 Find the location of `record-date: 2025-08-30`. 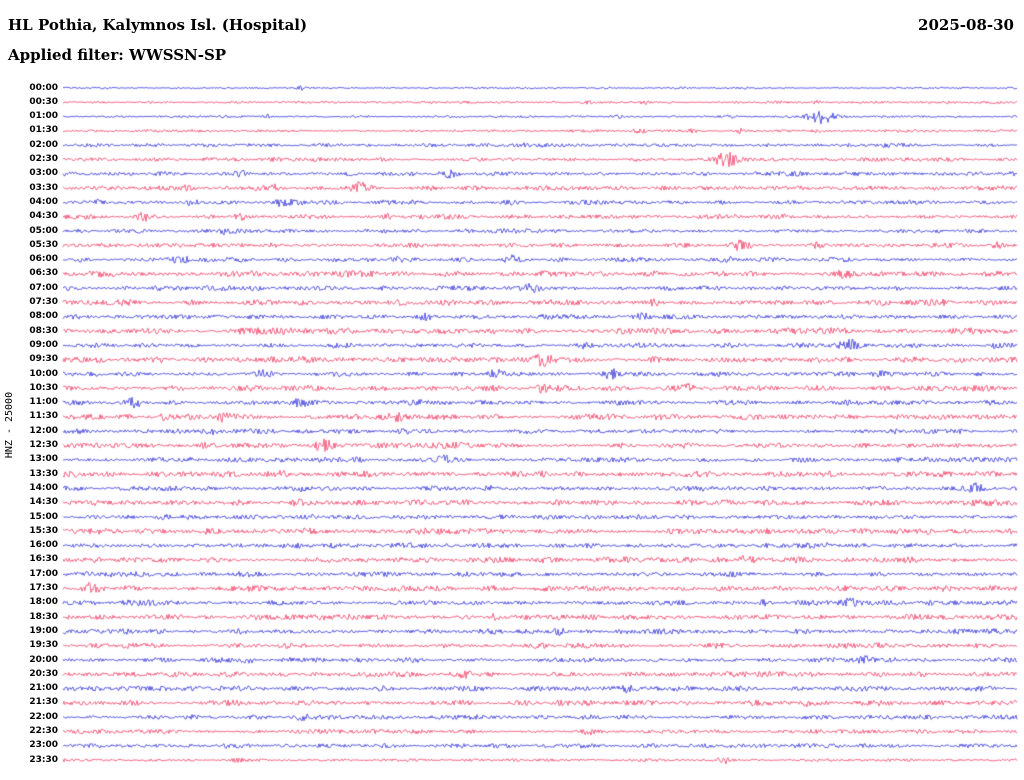

record-date: 2025-08-30 is located at coordinates (966, 25).